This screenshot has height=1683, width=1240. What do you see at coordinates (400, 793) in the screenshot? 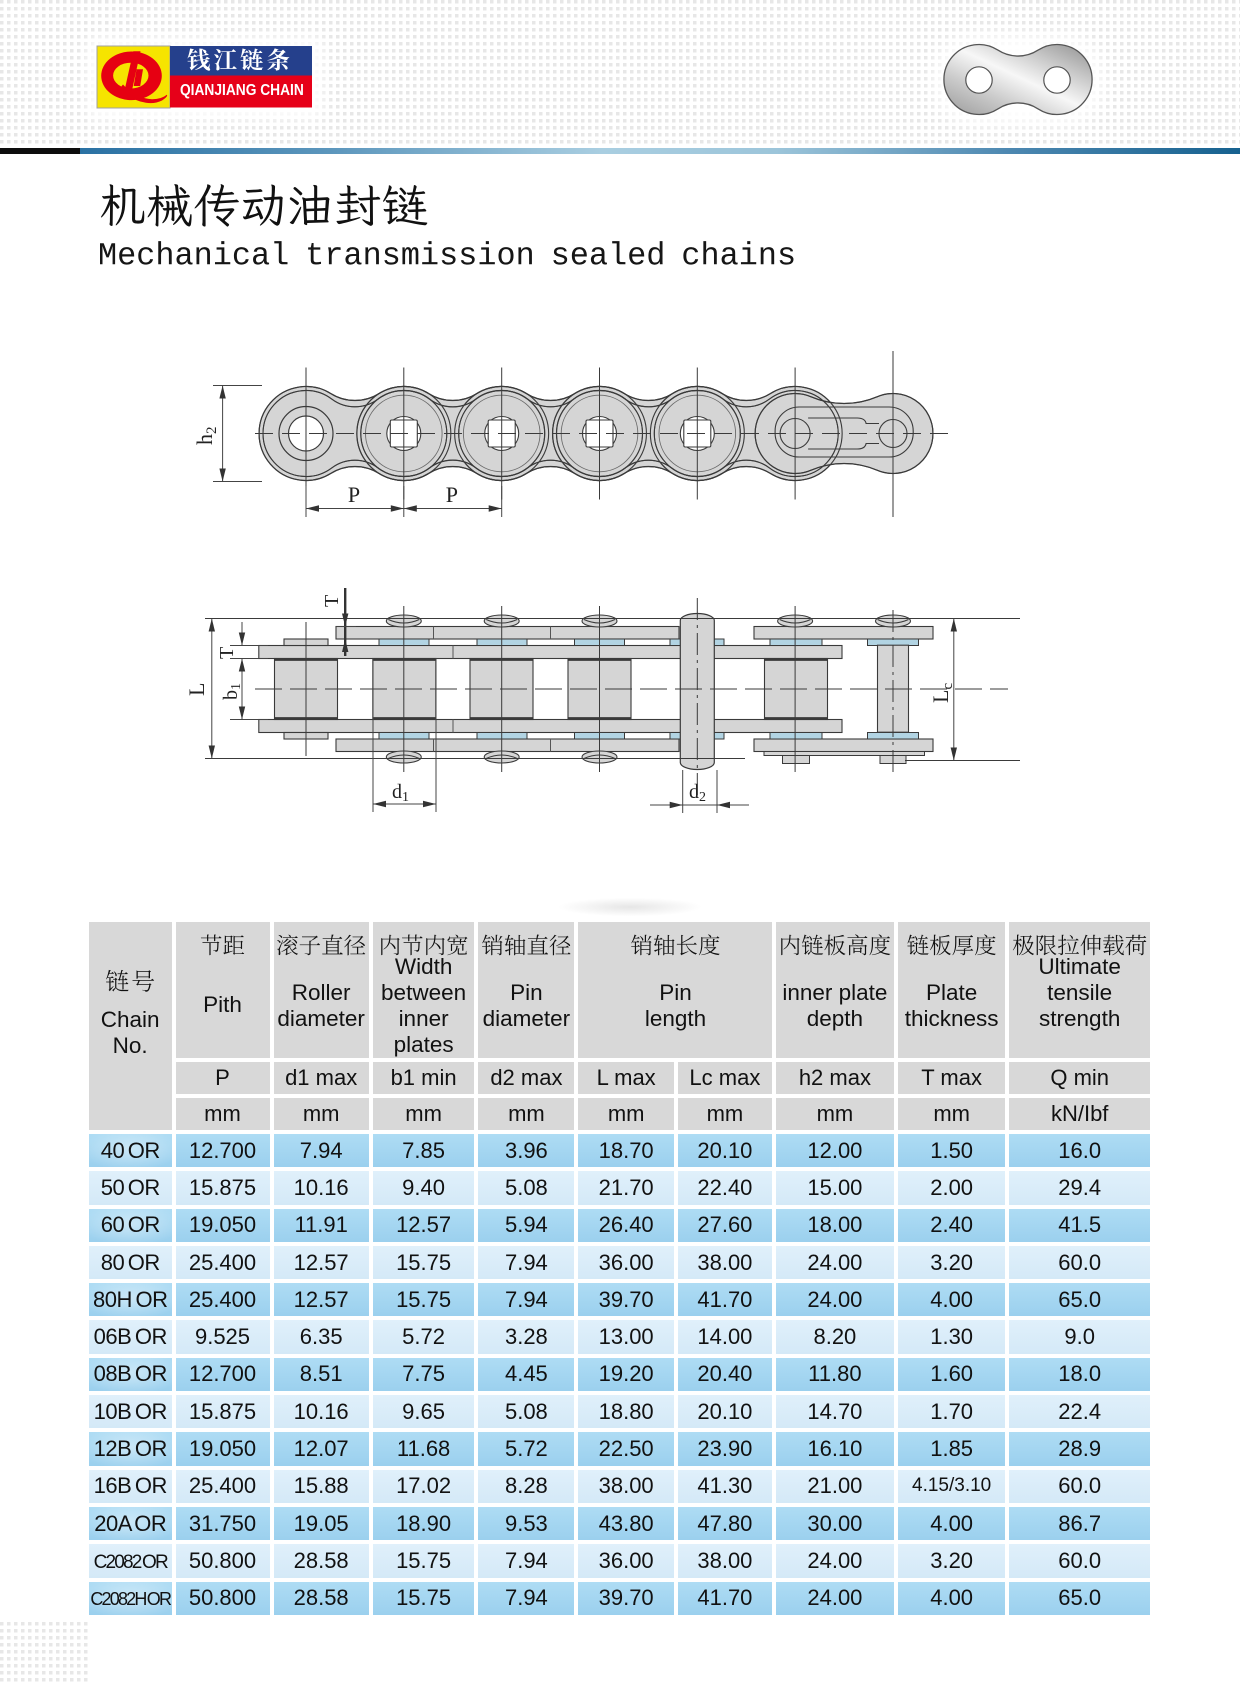
I see `svg-text: d1` at bounding box center [400, 793].